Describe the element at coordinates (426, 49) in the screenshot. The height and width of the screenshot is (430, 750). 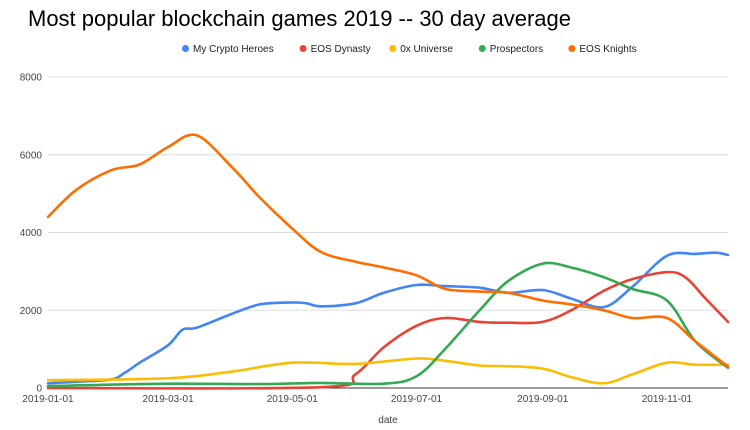
I see `legend-label: 0x Universe` at that location.